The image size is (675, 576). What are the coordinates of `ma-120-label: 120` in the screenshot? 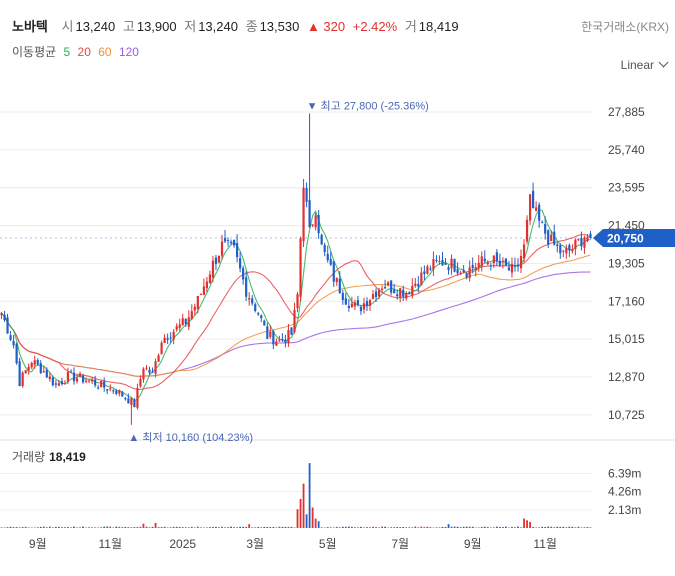 It's located at (128, 52).